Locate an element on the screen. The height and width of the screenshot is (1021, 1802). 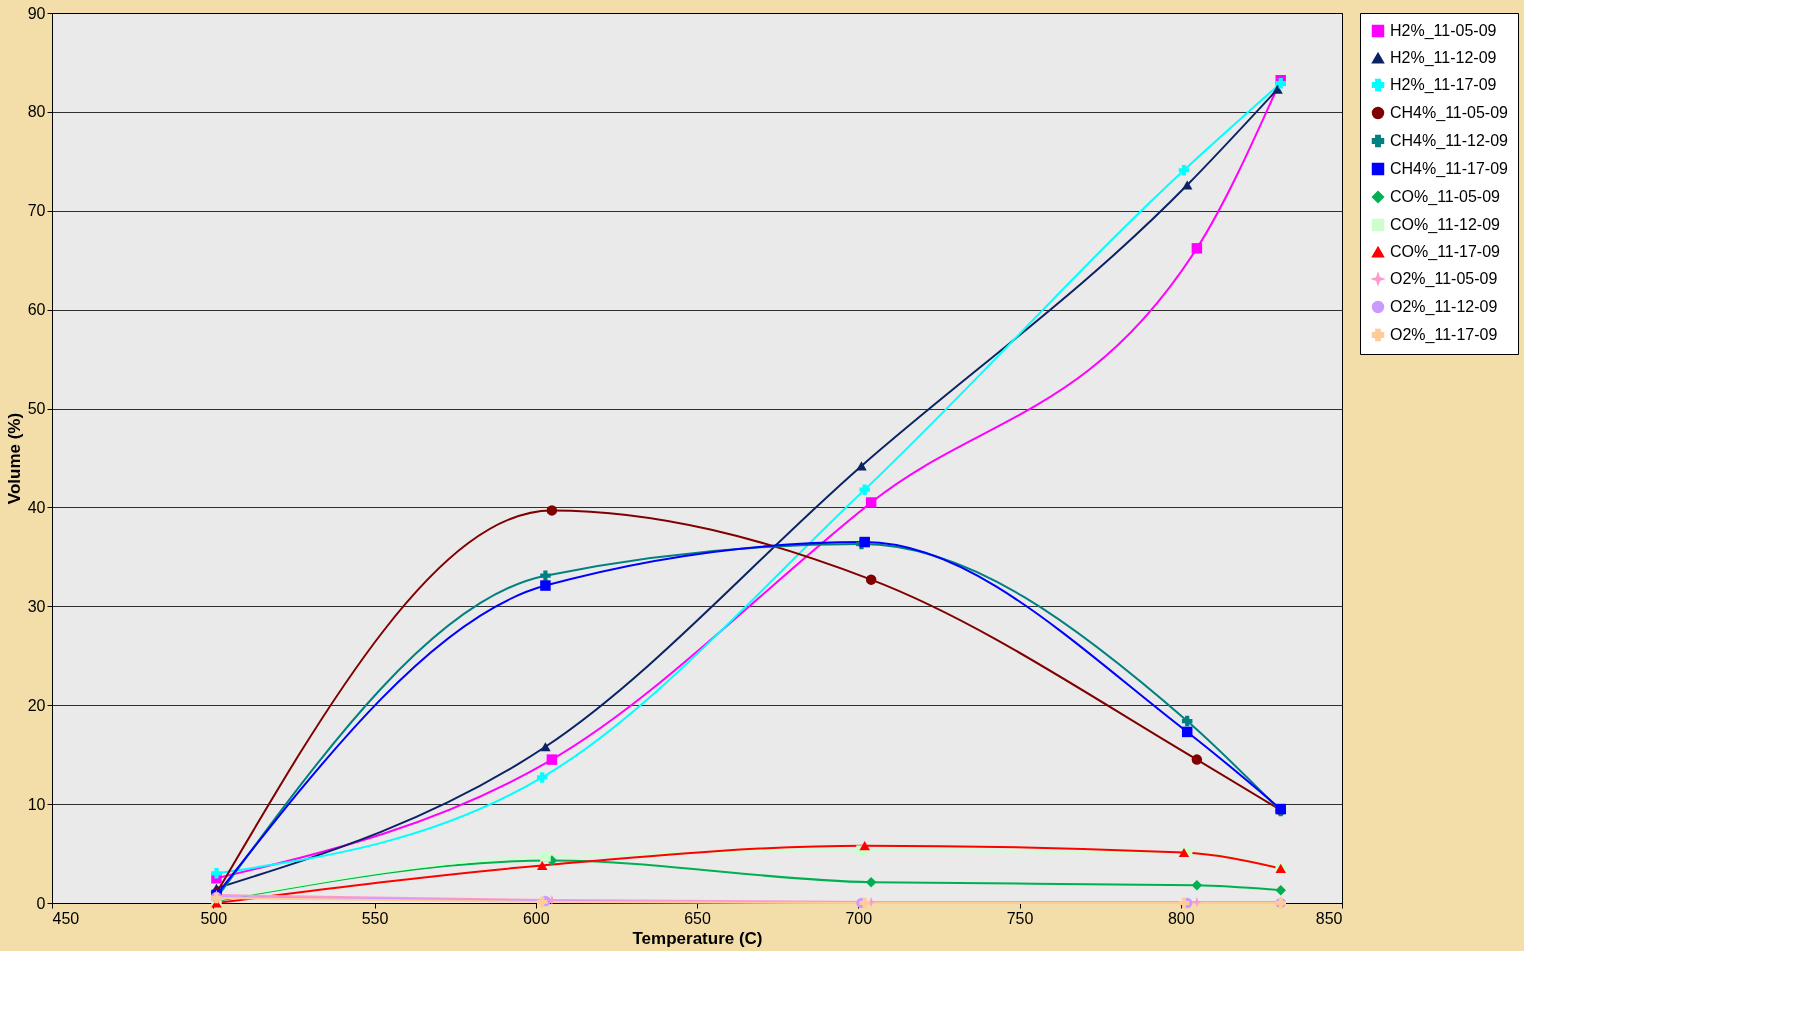
x-tick-label: 550 is located at coordinates (375, 918).